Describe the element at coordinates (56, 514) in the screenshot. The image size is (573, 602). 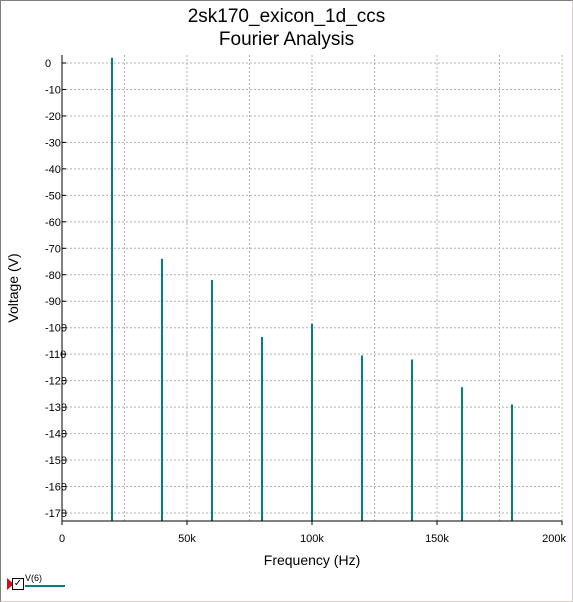
I see `y-tick-label: -170` at that location.